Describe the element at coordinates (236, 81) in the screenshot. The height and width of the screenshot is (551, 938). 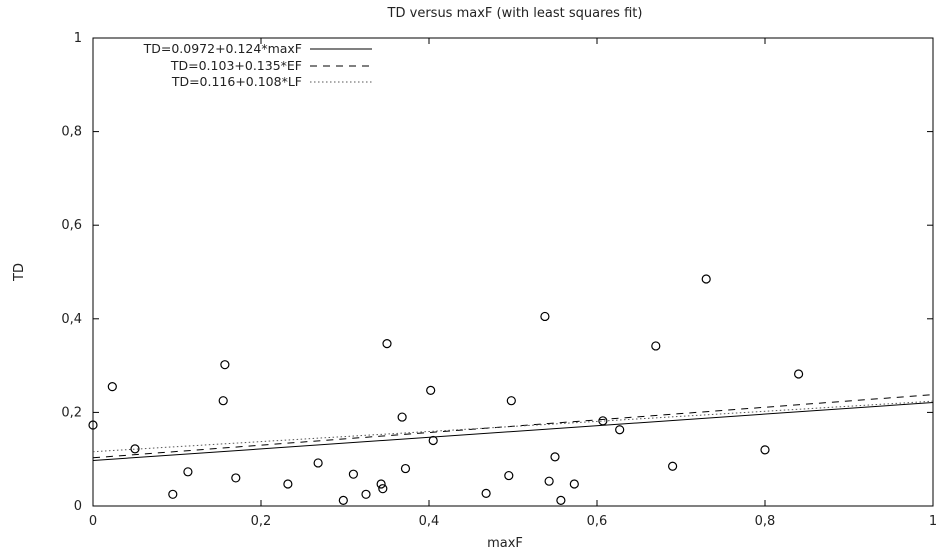
I see `legend-label-lf: TD=0.116+0.108*LF` at that location.